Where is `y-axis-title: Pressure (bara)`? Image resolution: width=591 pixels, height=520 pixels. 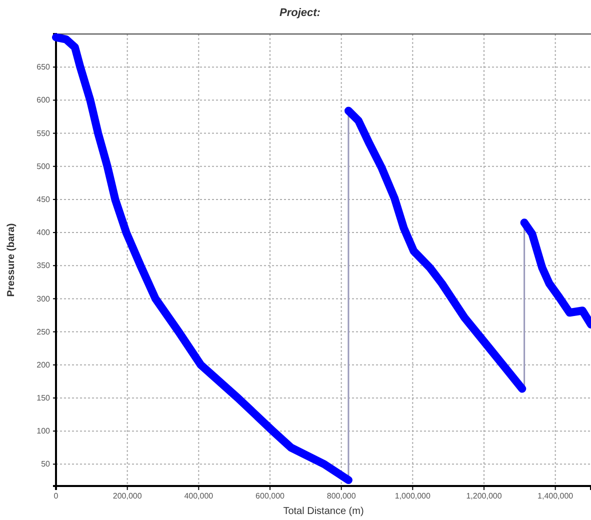 y-axis-title: Pressure (bara) is located at coordinates (11, 260).